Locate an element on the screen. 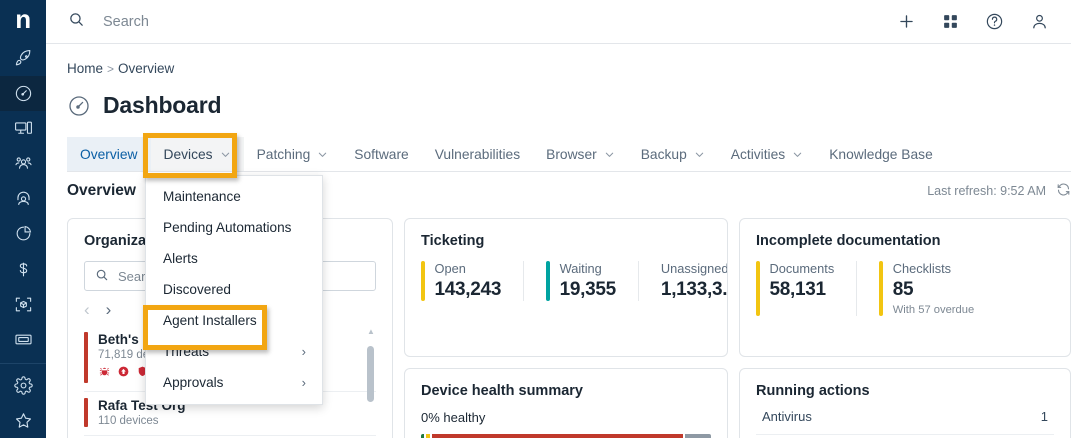  tab-label: Software is located at coordinates (381, 154).